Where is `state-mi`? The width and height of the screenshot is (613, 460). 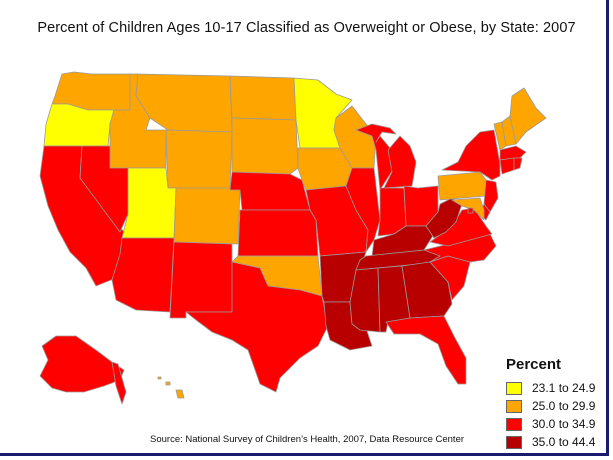 state-mi is located at coordinates (376, 157).